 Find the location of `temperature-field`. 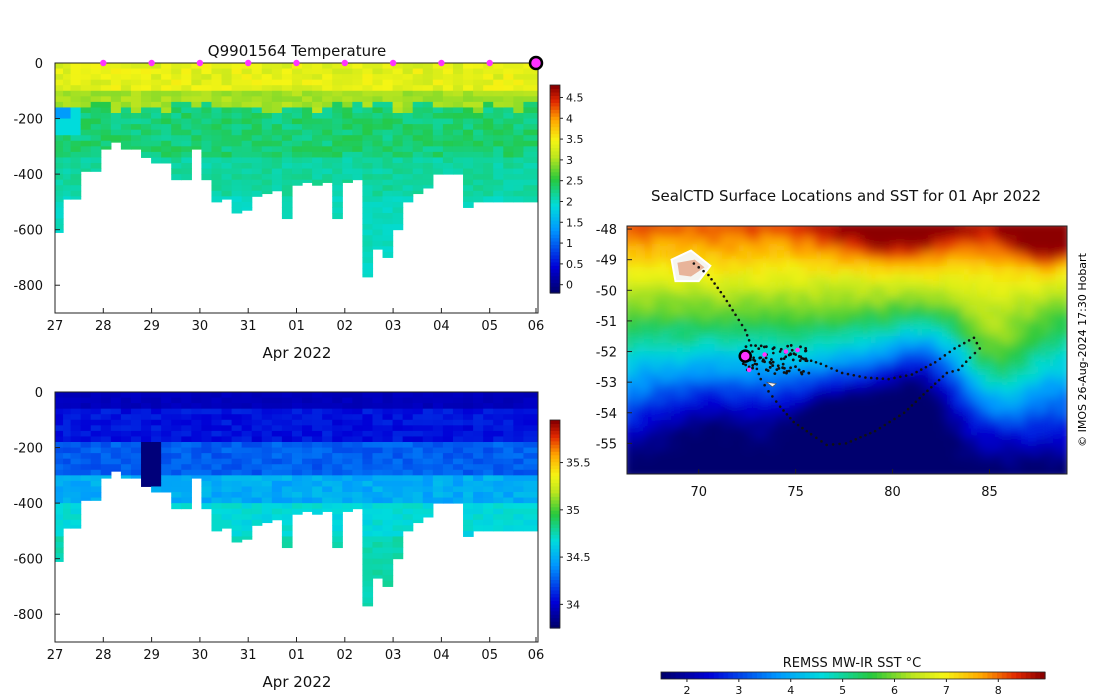

temperature-field is located at coordinates (296, 170).